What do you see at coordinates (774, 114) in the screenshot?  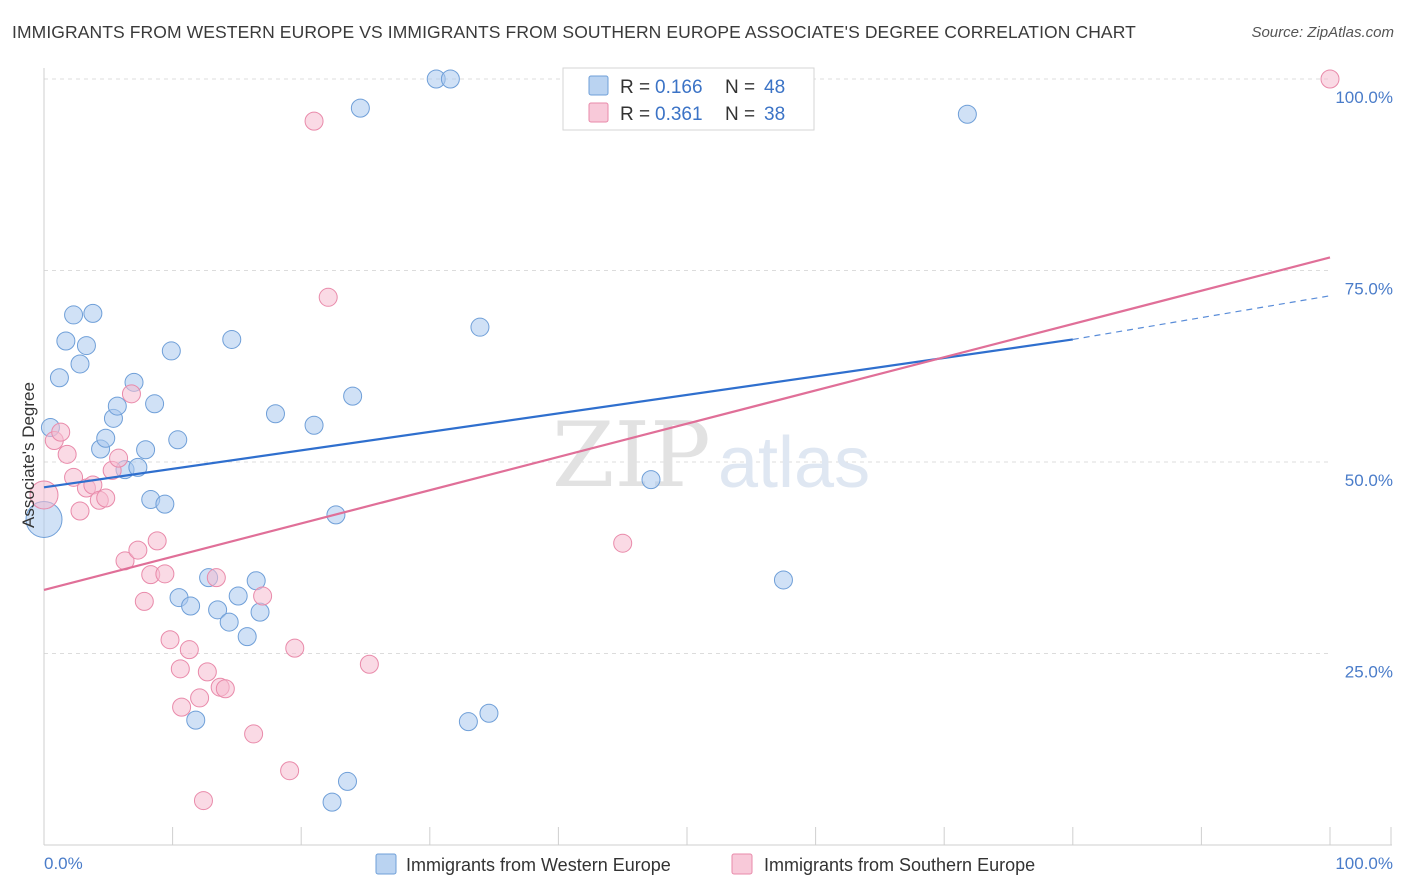 I see `legend-n-value-southern: 38` at bounding box center [774, 114].